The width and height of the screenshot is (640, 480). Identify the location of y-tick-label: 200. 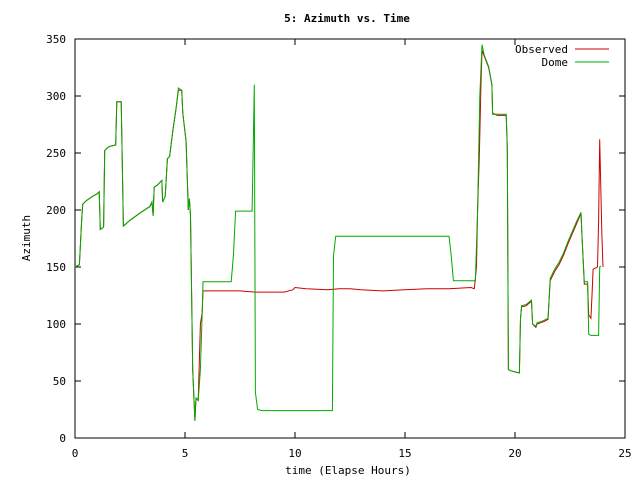
(56, 210).